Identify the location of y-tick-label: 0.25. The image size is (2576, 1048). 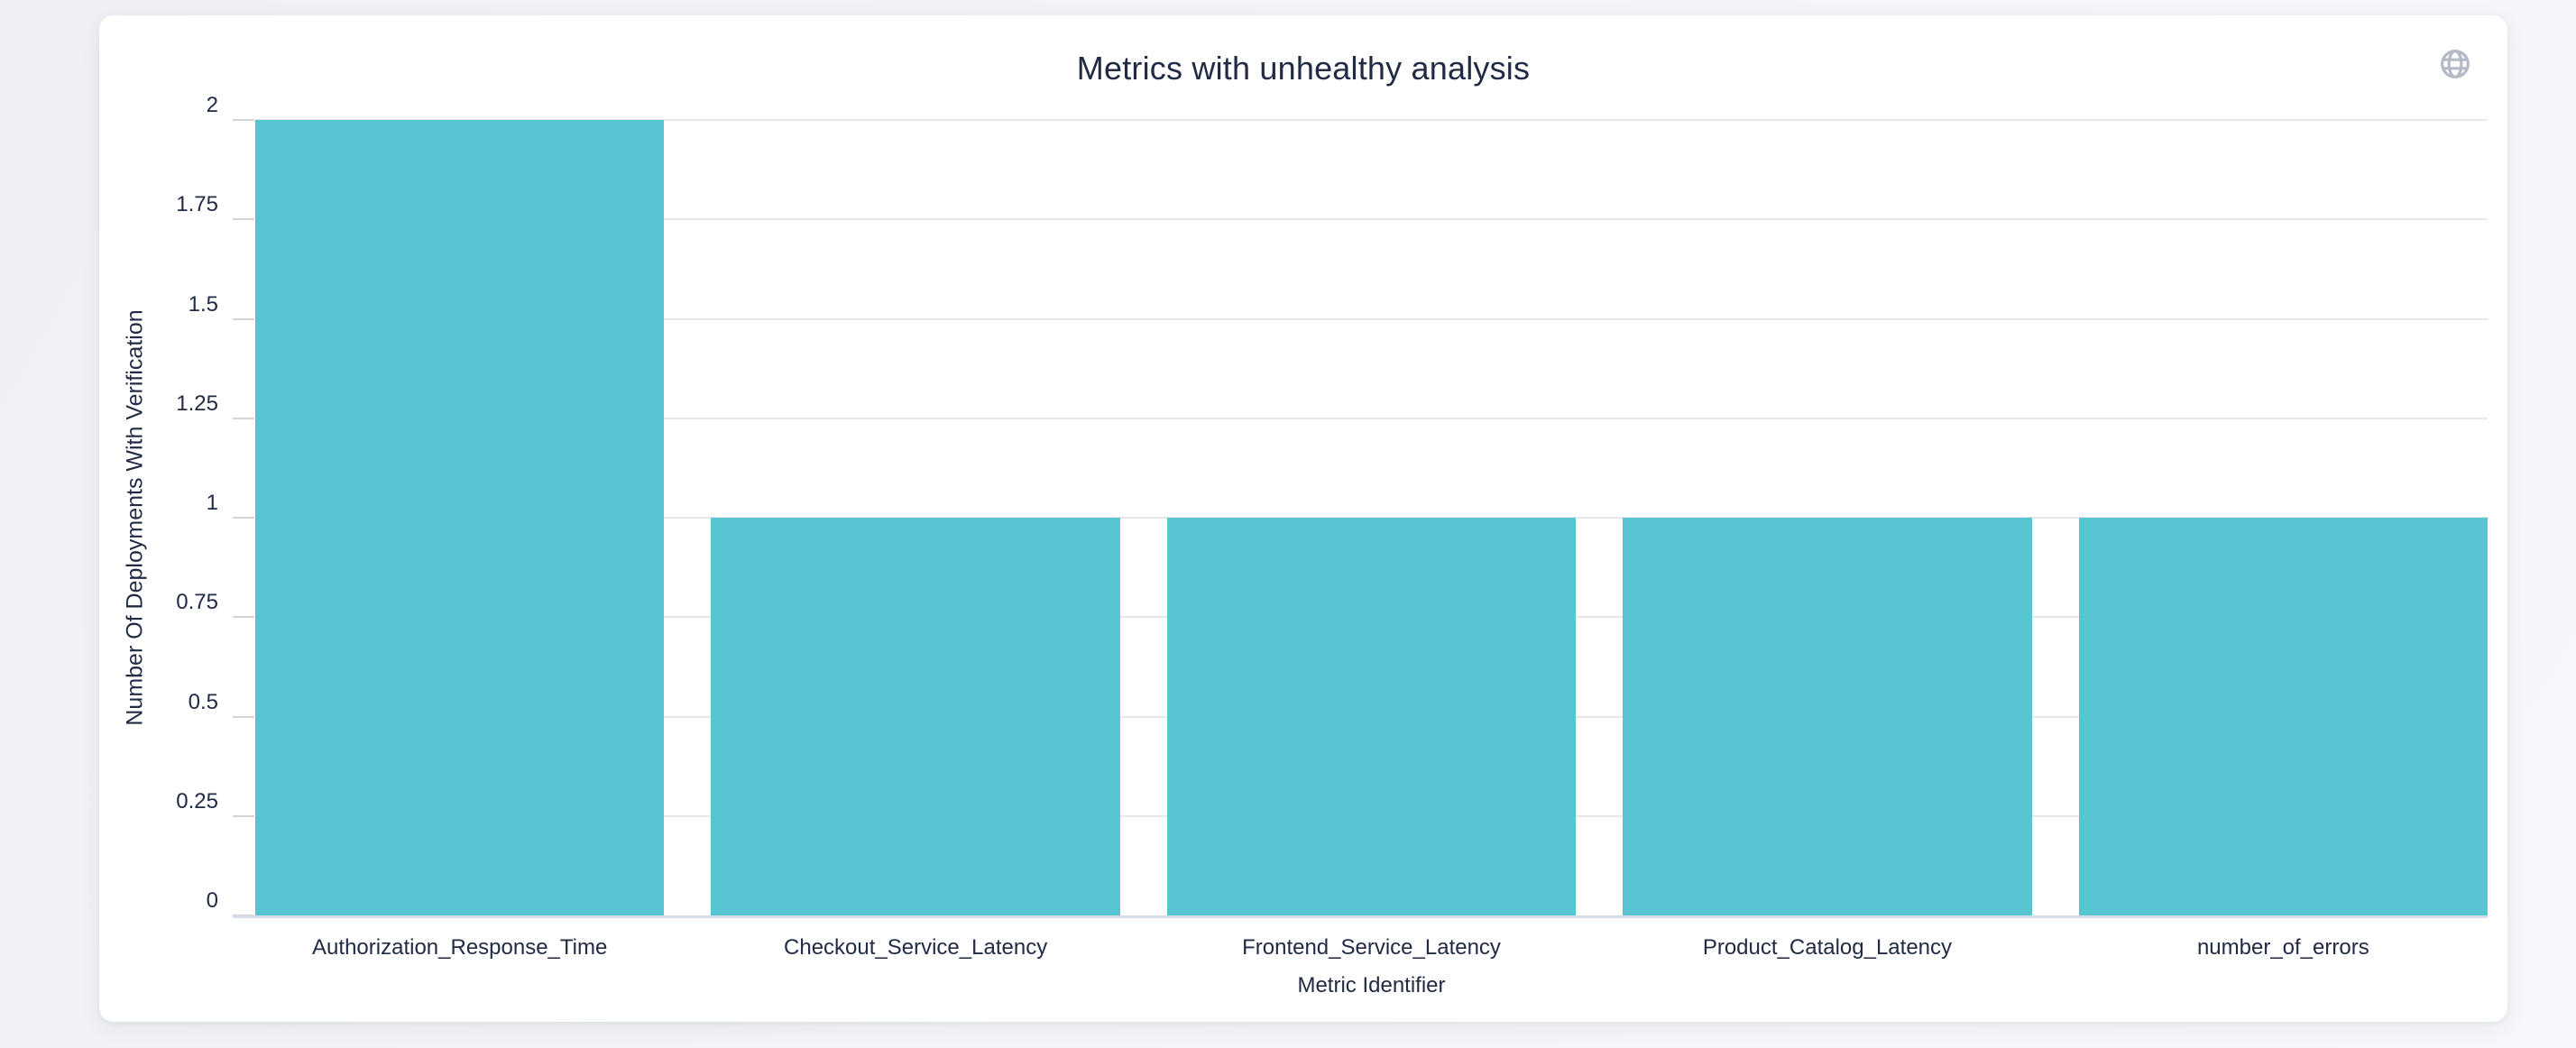
(197, 801).